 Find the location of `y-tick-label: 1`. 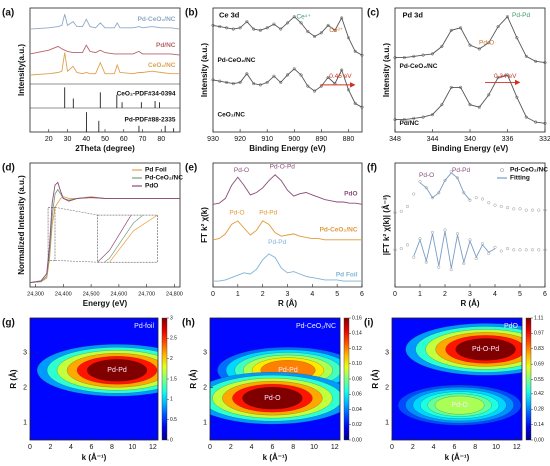

y-tick-label: 1 is located at coordinates (205, 422).